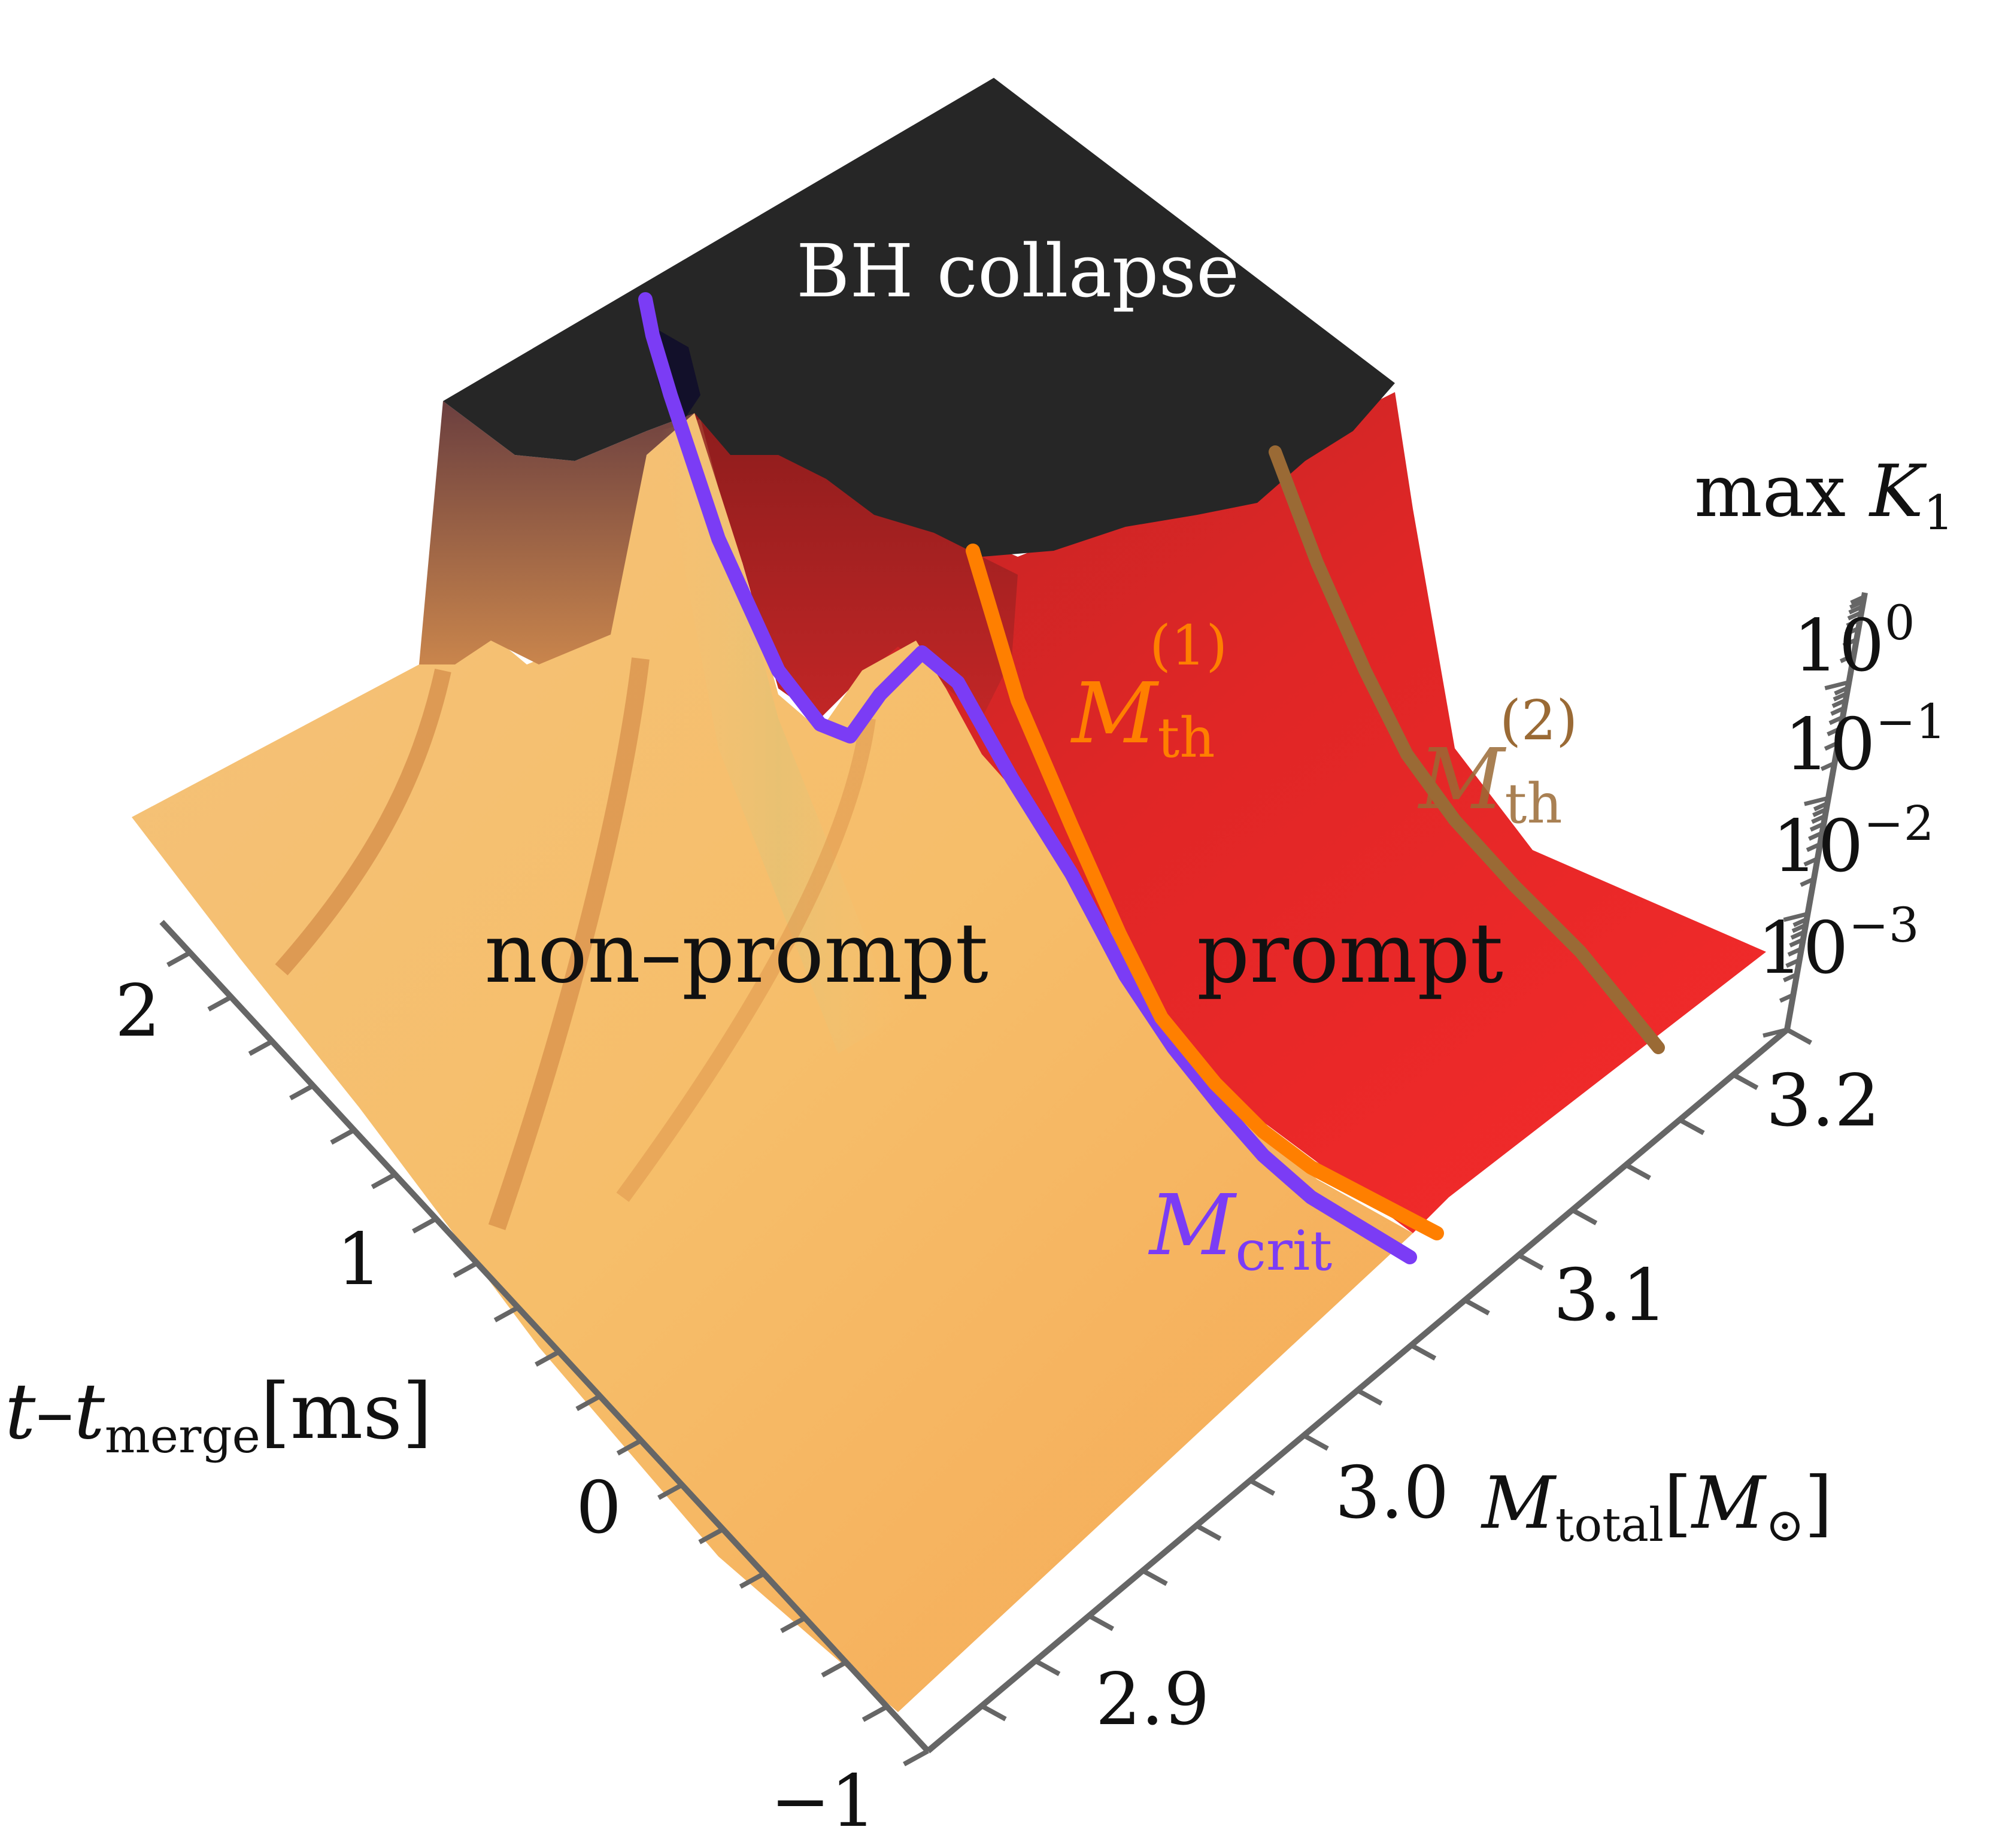  Describe the element at coordinates (1939, 513) in the screenshot. I see `z-axis-title-sub: 1` at that location.